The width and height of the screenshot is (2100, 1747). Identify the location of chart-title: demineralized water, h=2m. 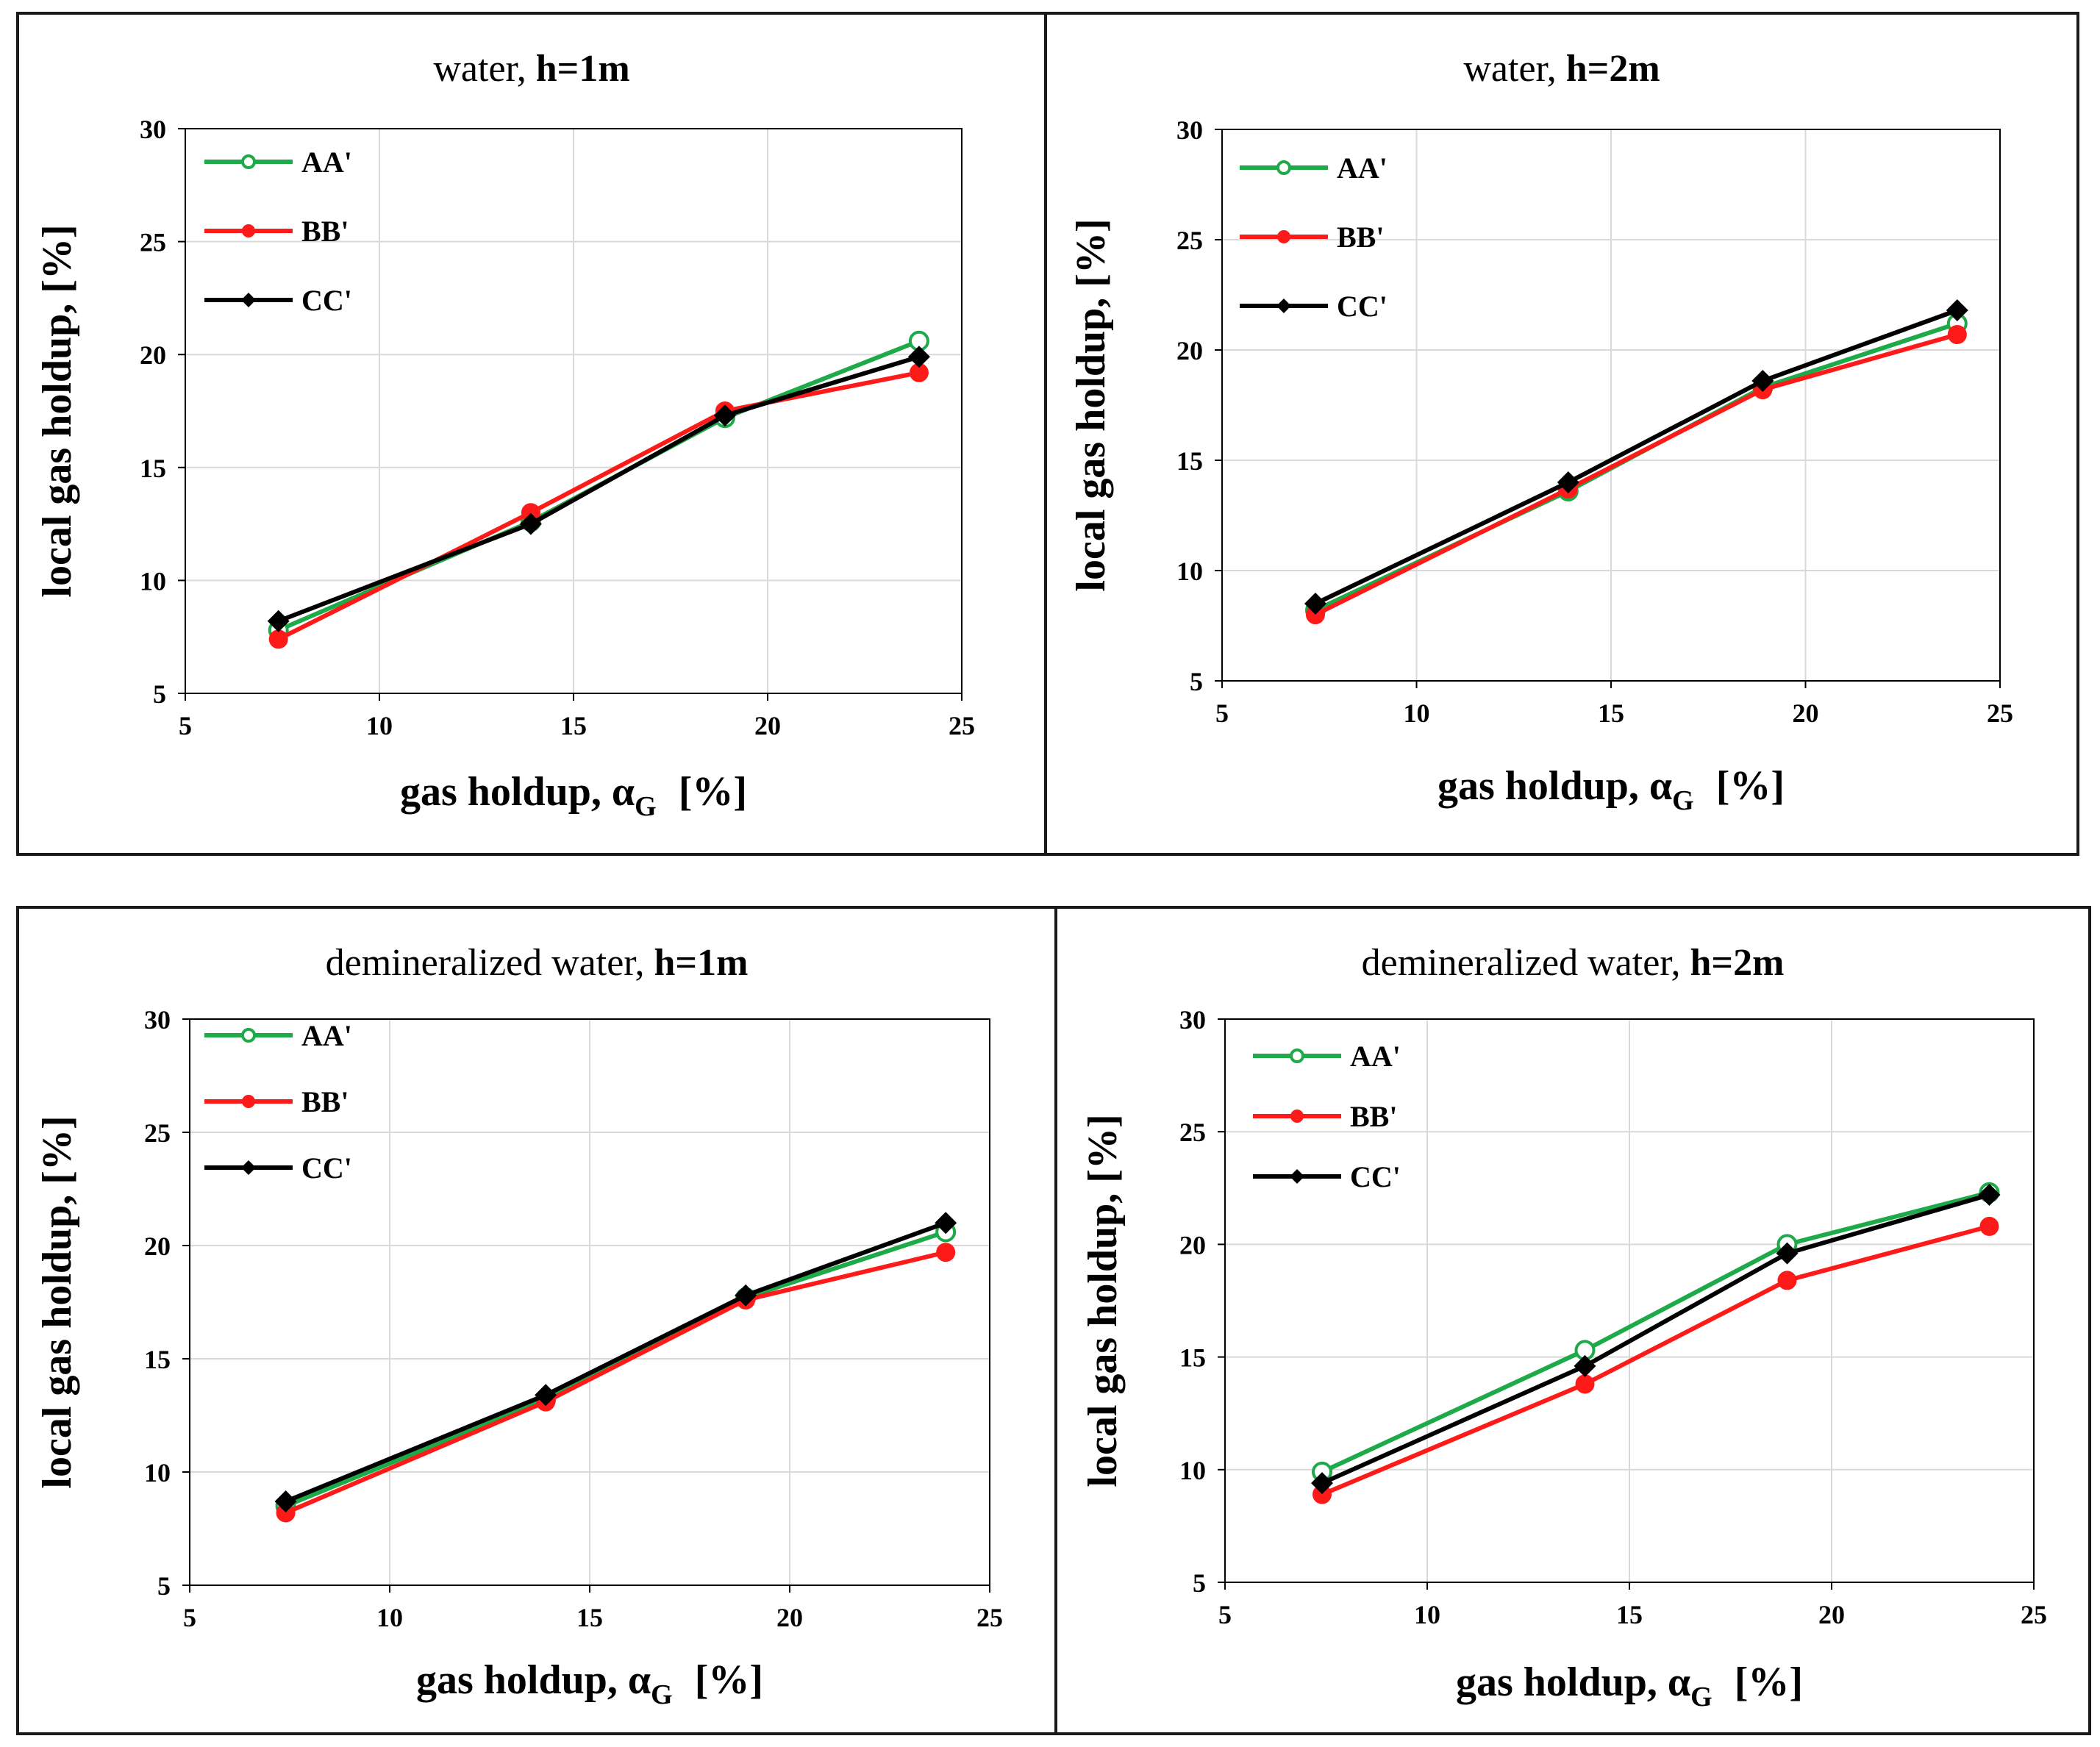
(1574, 963).